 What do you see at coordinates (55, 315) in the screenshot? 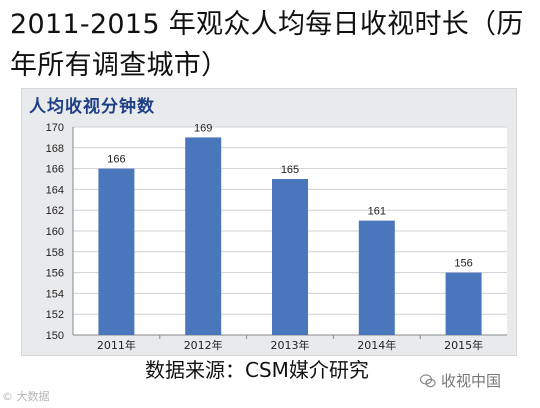
I see `y-tick-label: 152` at bounding box center [55, 315].